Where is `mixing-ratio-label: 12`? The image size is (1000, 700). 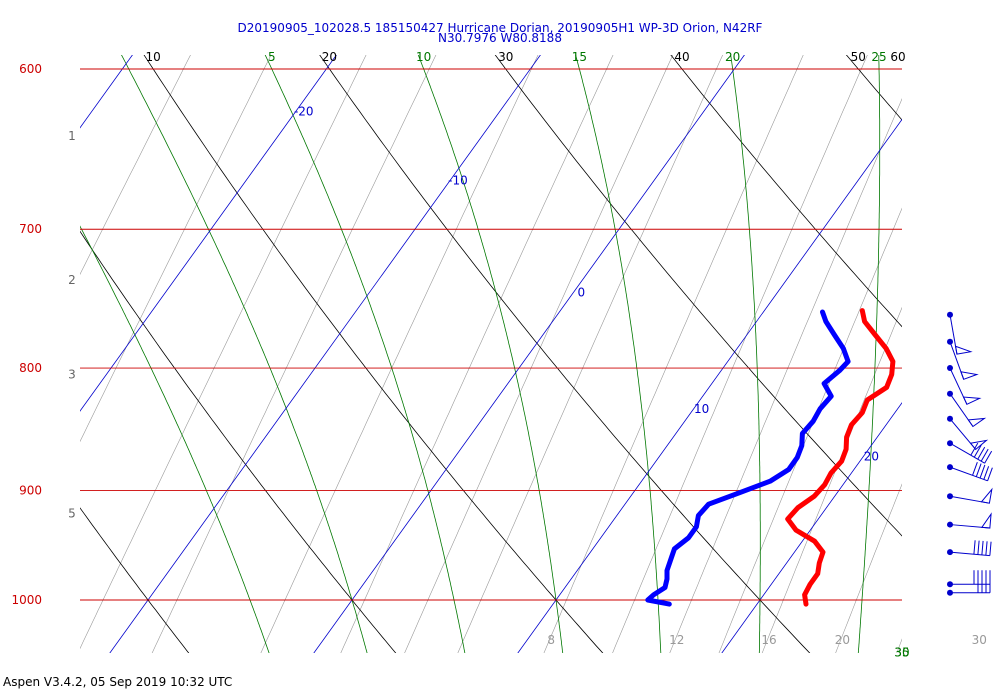 mixing-ratio-label: 12 is located at coordinates (676, 640).